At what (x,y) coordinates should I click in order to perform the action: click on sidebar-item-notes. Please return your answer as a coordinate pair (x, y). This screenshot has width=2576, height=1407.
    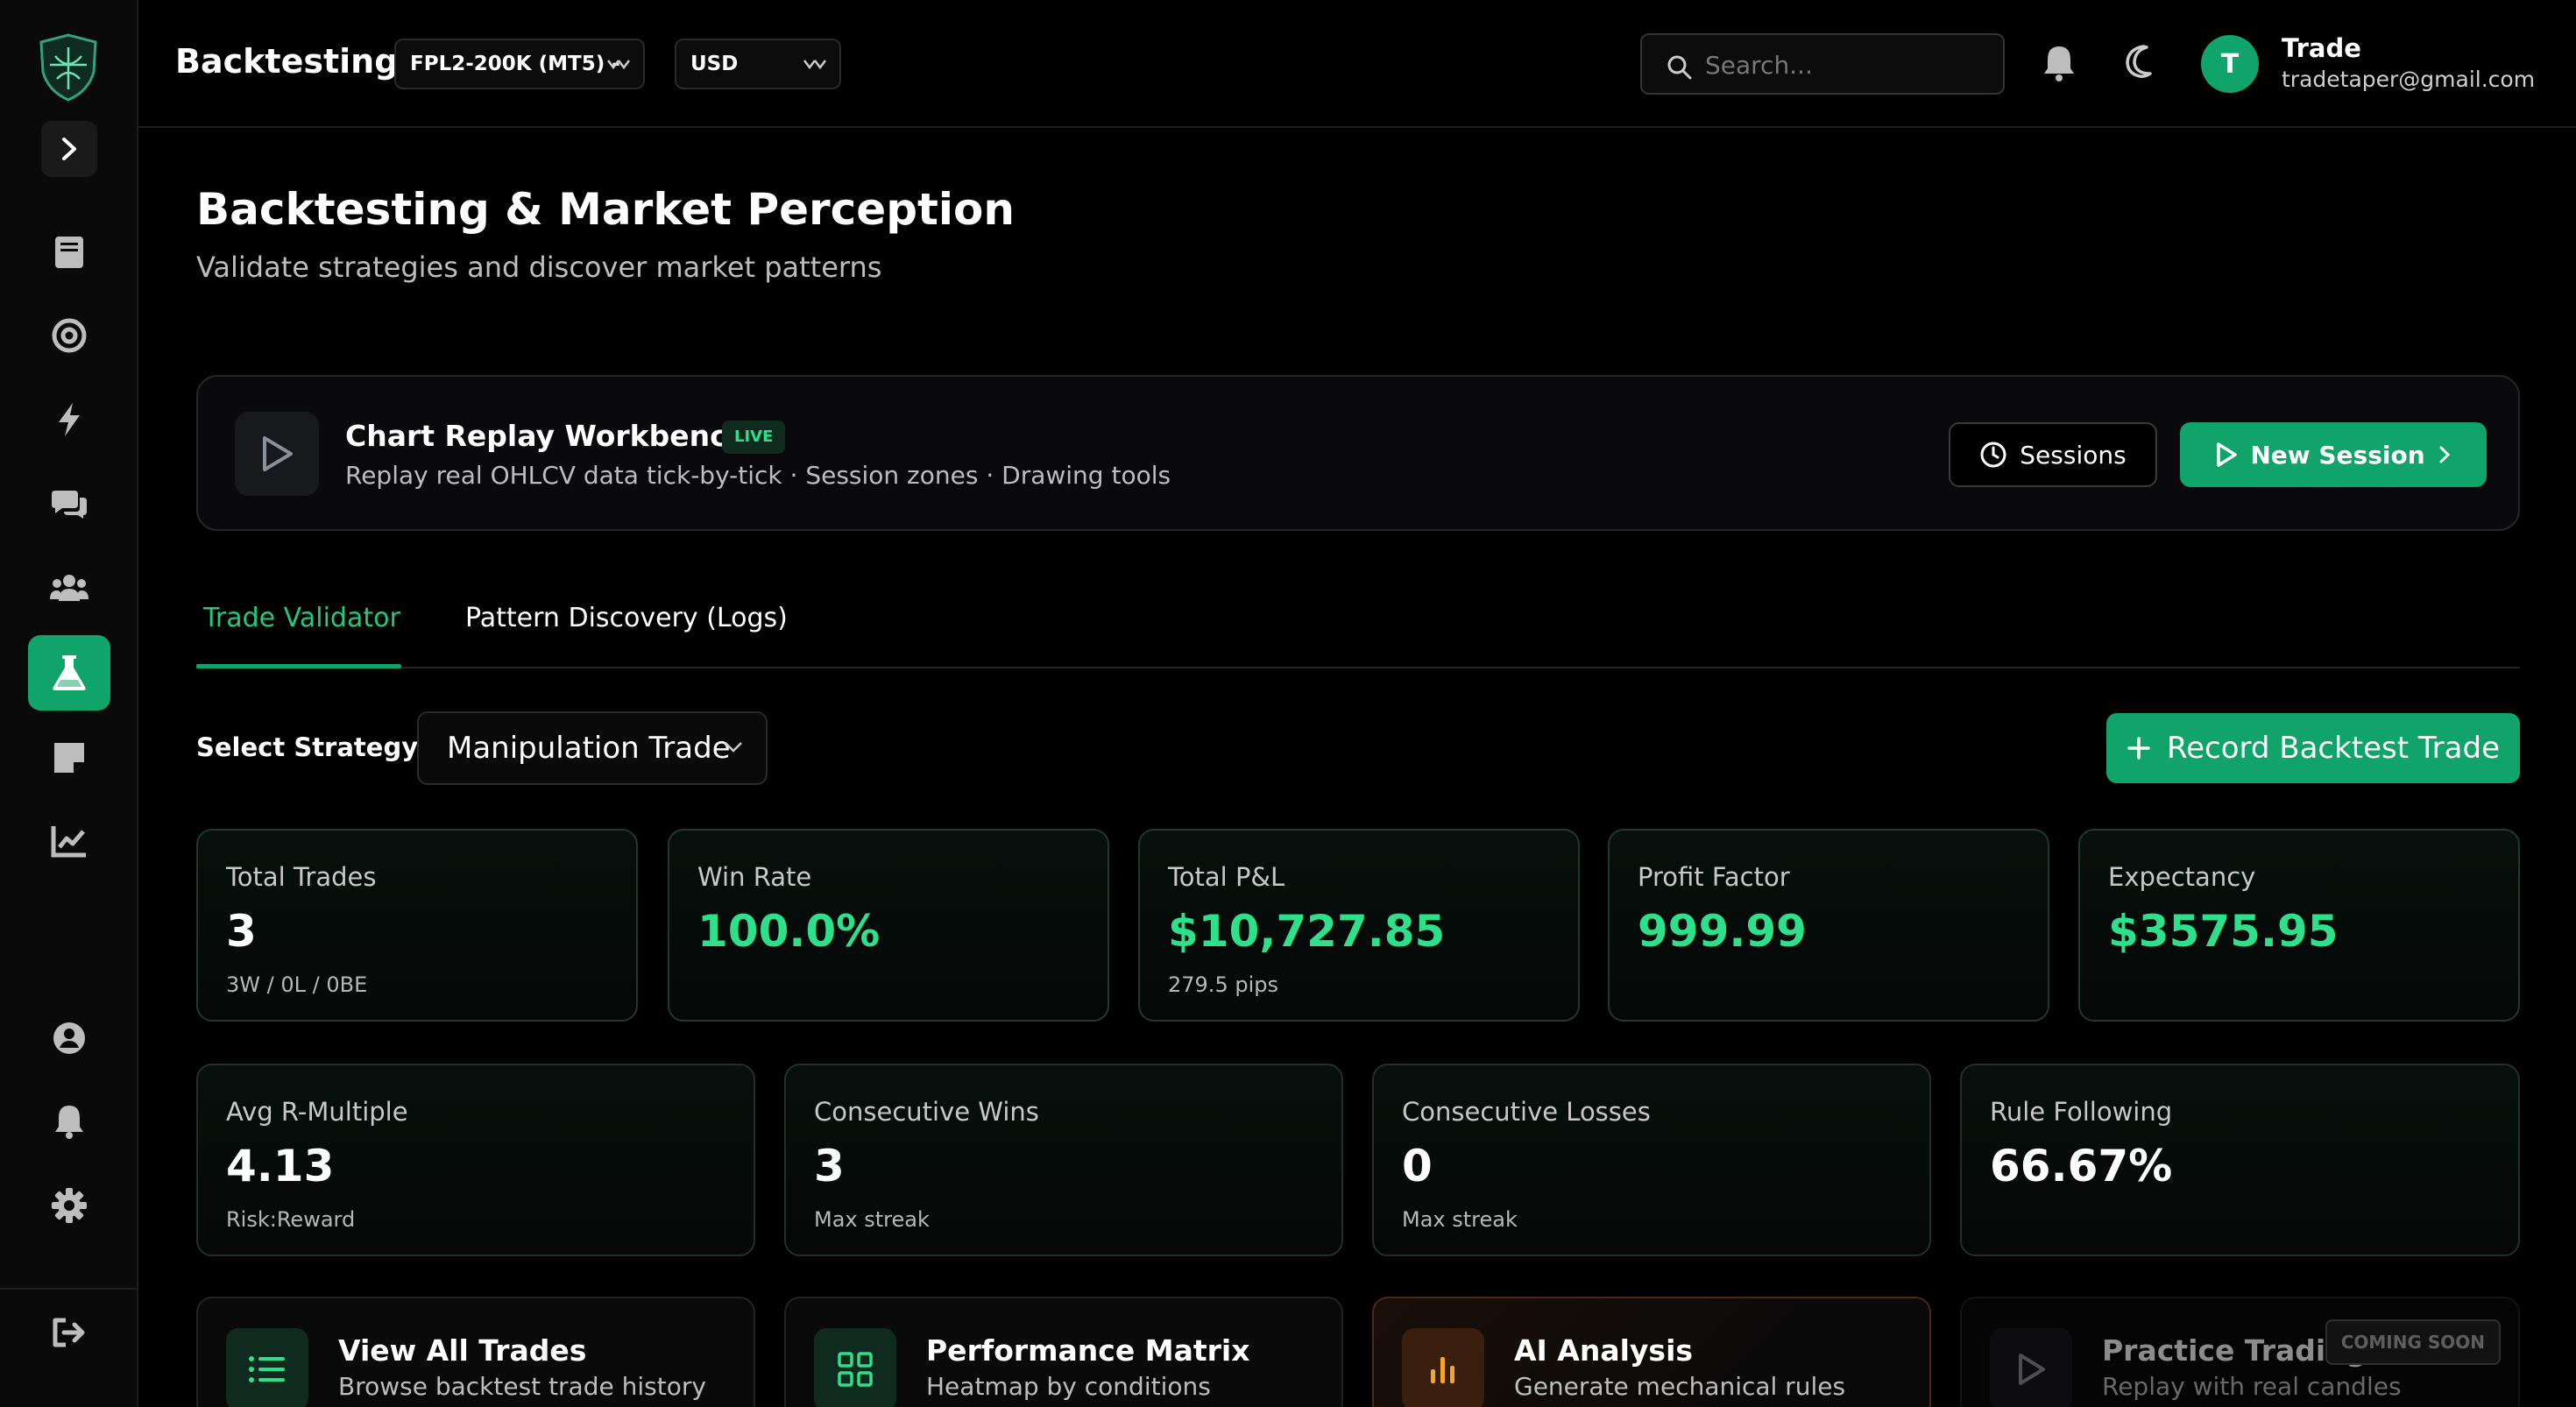
    Looking at the image, I should click on (69, 757).